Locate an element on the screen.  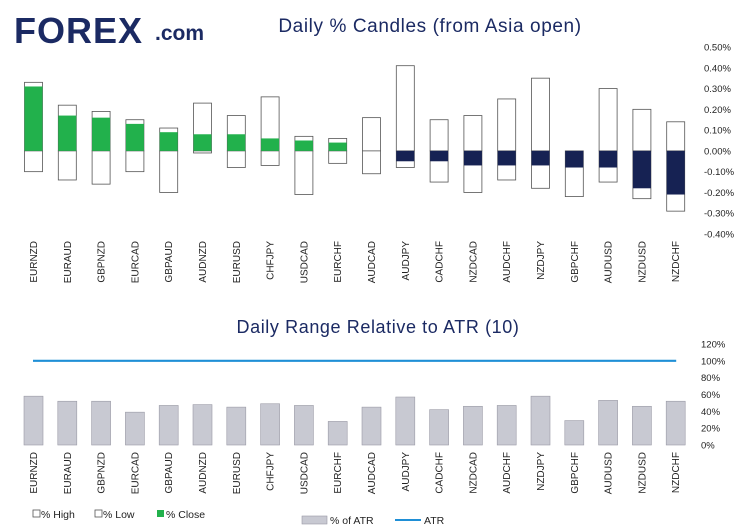
range-x-label: NZDJPY is located at coordinates (541, 471).